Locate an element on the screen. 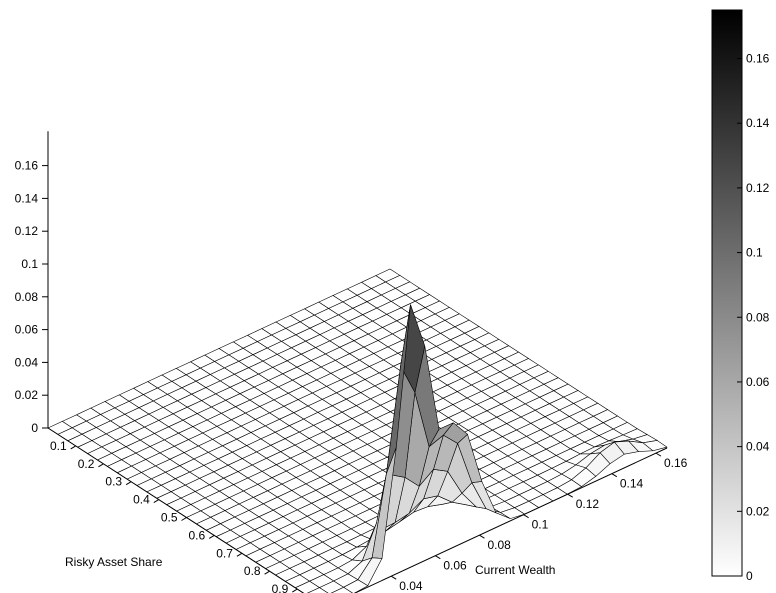 The height and width of the screenshot is (593, 776). colorbar-tick-label: 0.16 is located at coordinates (758, 59).